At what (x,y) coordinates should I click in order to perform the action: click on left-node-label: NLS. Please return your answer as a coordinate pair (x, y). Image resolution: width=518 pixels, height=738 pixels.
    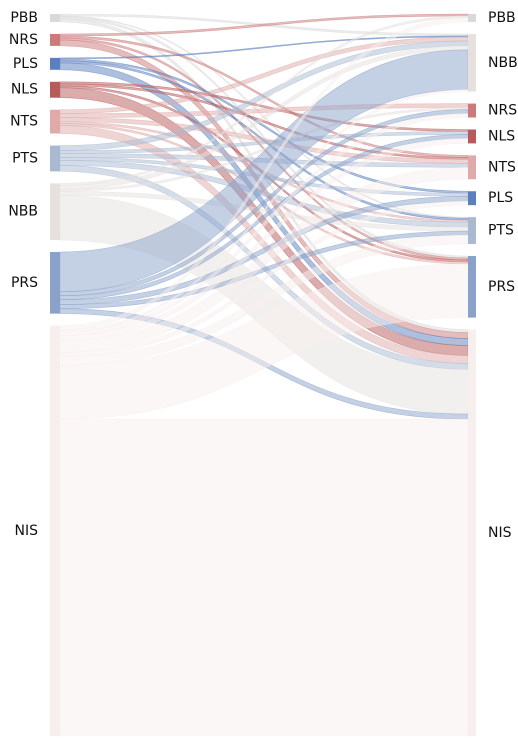
    Looking at the image, I should click on (24, 90).